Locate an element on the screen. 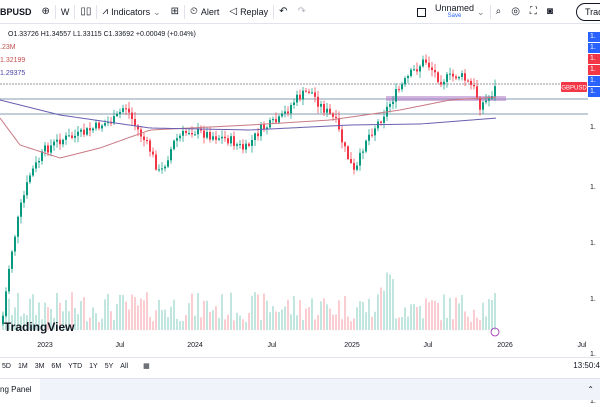 The width and height of the screenshot is (600, 407). layout-save-status: Save is located at coordinates (454, 16).